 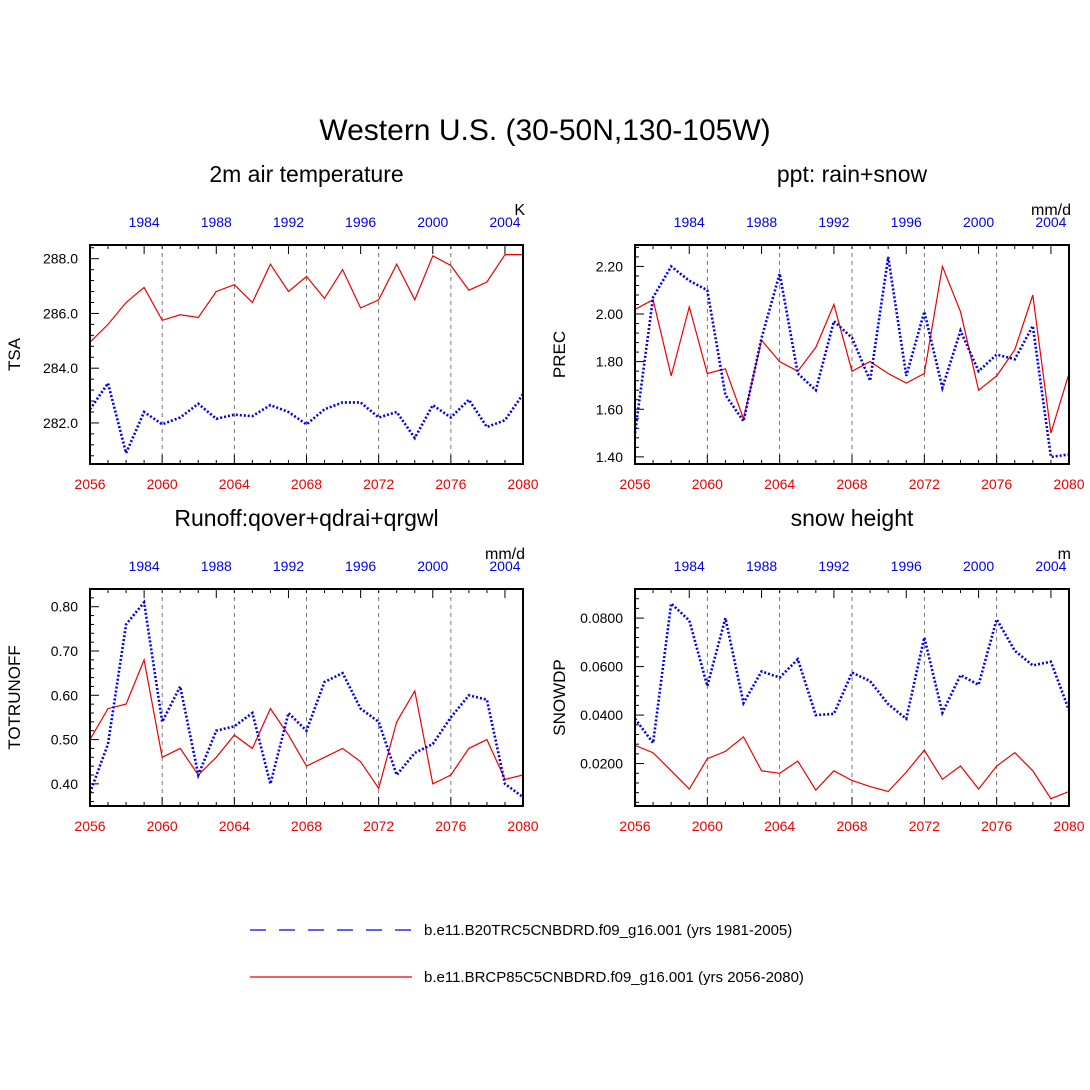 I want to click on series-historical-line-prec, so click(x=851, y=357).